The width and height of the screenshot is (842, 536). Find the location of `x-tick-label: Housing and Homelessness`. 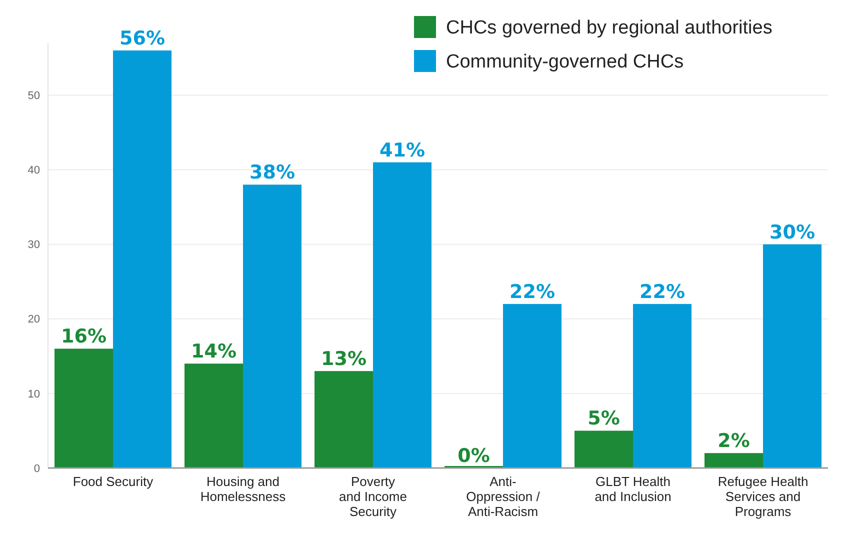

x-tick-label: Housing and Homelessness is located at coordinates (243, 489).